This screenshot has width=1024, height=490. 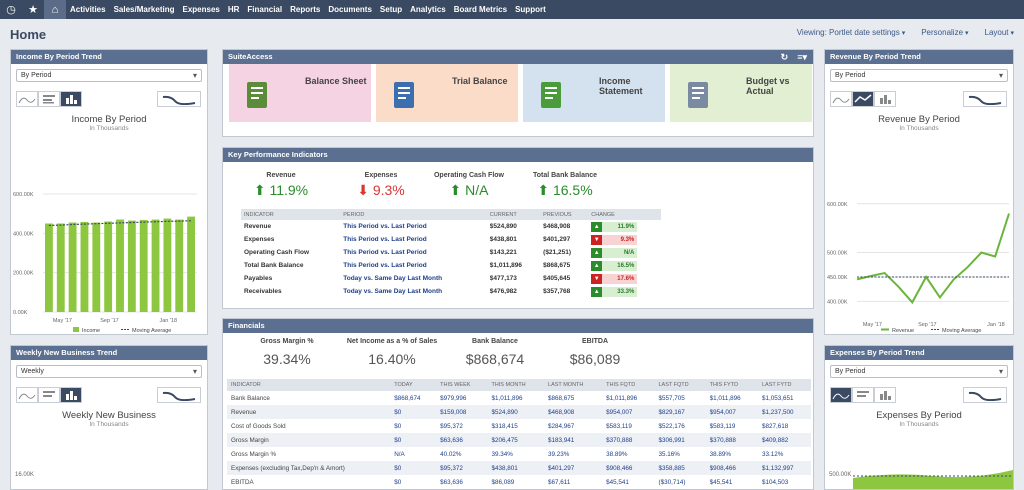 I want to click on value-link: $468,908, so click(x=573, y=412).